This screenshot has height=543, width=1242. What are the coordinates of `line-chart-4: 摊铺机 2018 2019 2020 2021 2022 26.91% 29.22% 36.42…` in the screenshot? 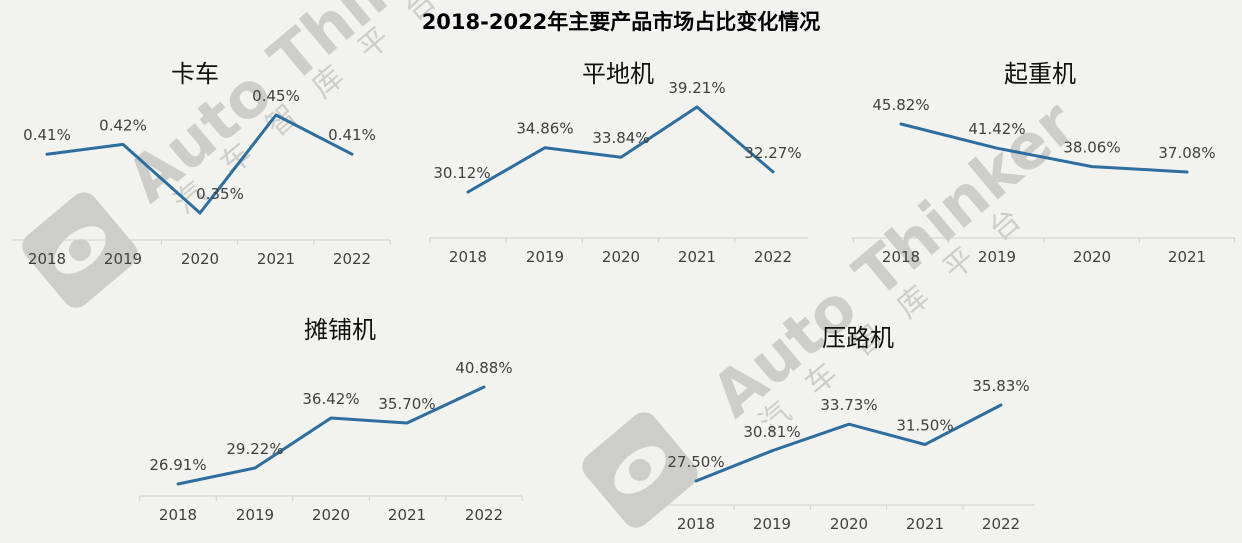 It's located at (331, 420).